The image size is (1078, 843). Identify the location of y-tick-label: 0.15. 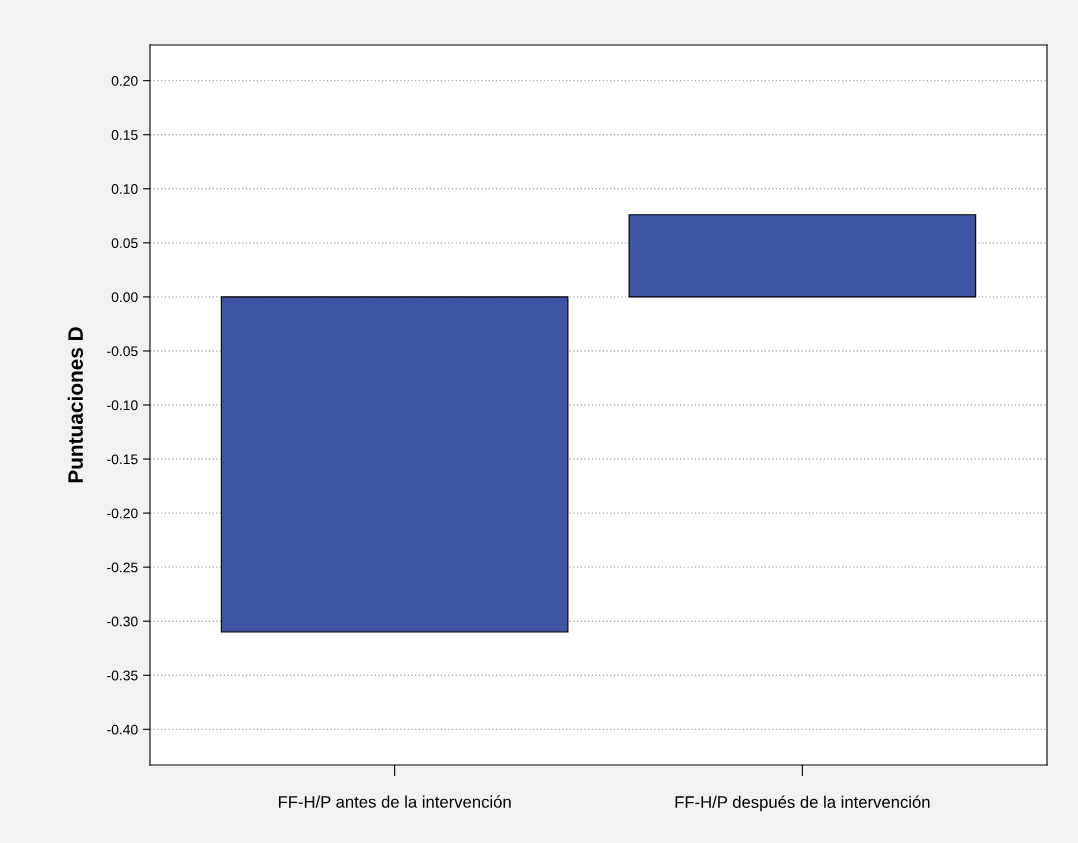
(124, 135).